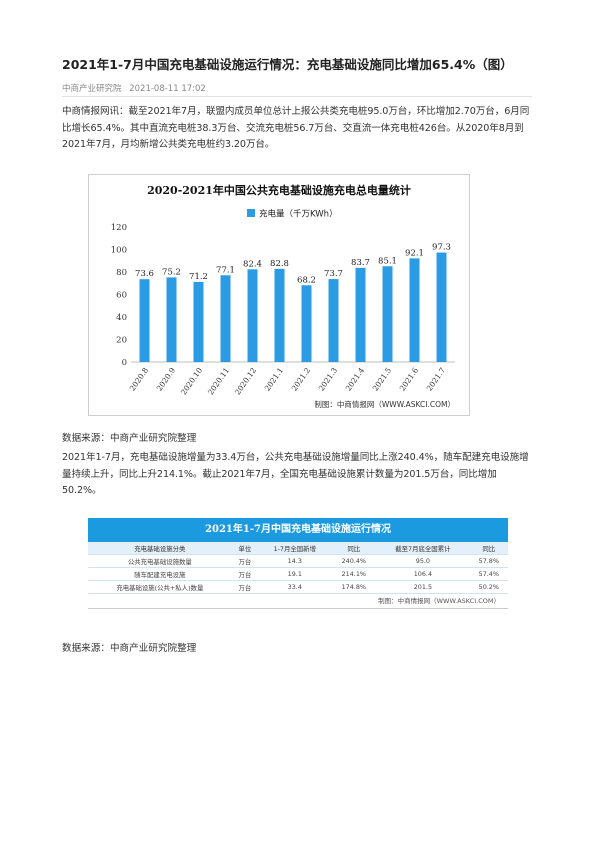 Image resolution: width=595 pixels, height=842 pixels. I want to click on table-cell: 公共充电基础设施数量, so click(160, 561).